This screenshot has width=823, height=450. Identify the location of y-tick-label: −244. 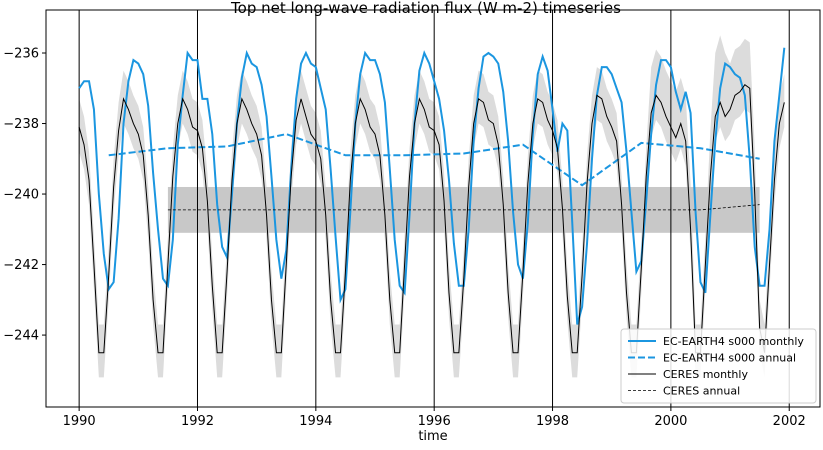
(21, 336).